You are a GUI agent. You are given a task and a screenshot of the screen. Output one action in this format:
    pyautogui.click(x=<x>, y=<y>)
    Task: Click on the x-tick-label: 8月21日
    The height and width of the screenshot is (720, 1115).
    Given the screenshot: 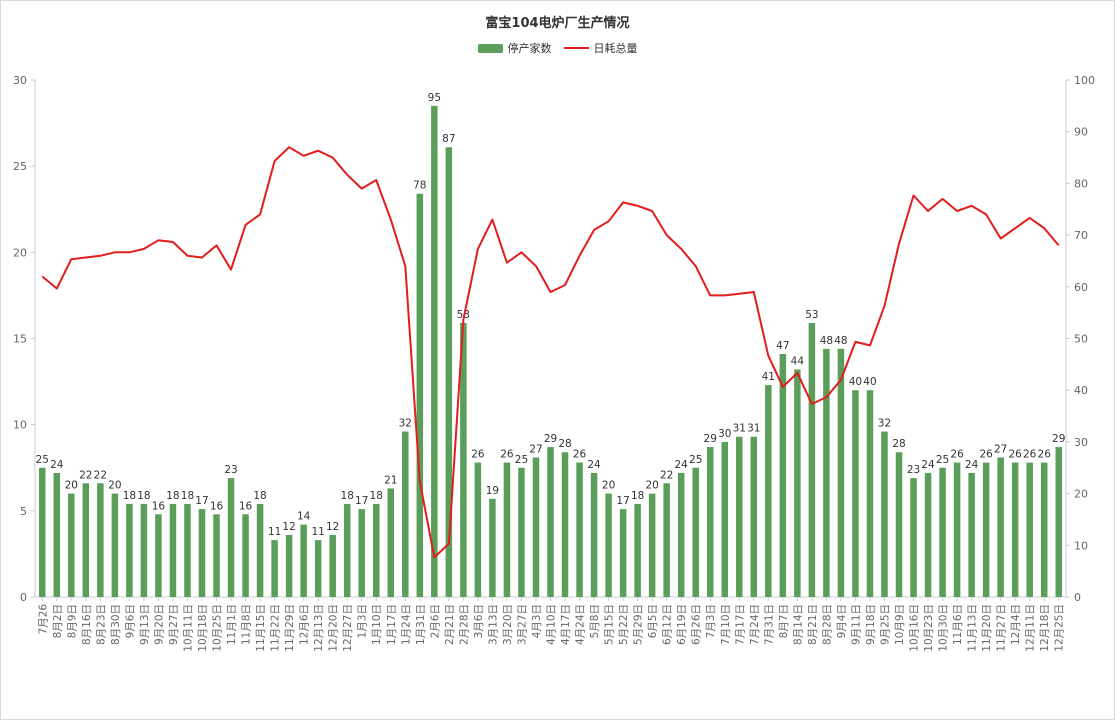 What is the action you would take?
    pyautogui.click(x=813, y=624)
    